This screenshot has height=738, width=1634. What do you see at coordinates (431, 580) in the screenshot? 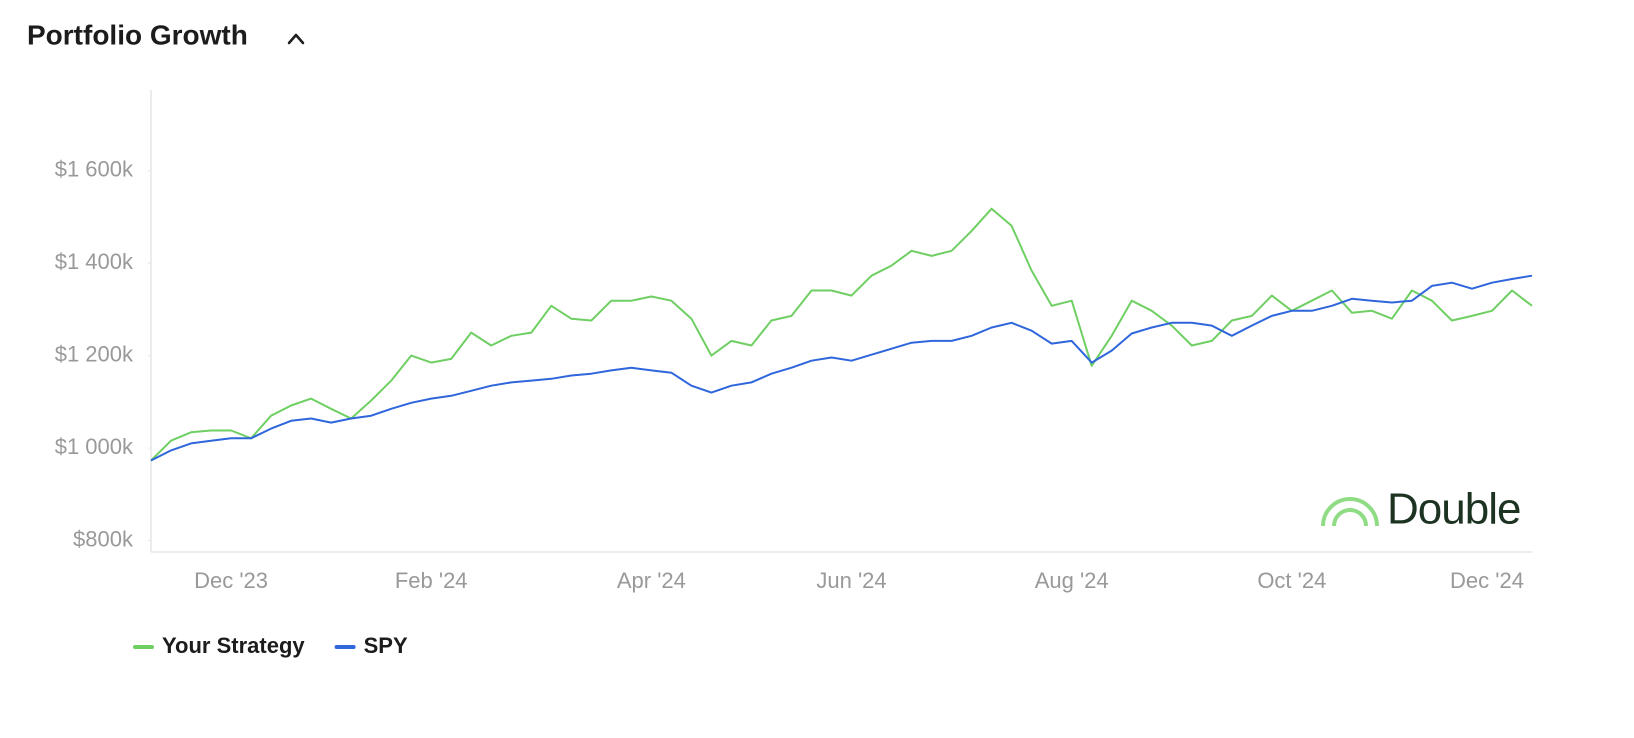
I see `x-tick-label: Feb '24` at bounding box center [431, 580].